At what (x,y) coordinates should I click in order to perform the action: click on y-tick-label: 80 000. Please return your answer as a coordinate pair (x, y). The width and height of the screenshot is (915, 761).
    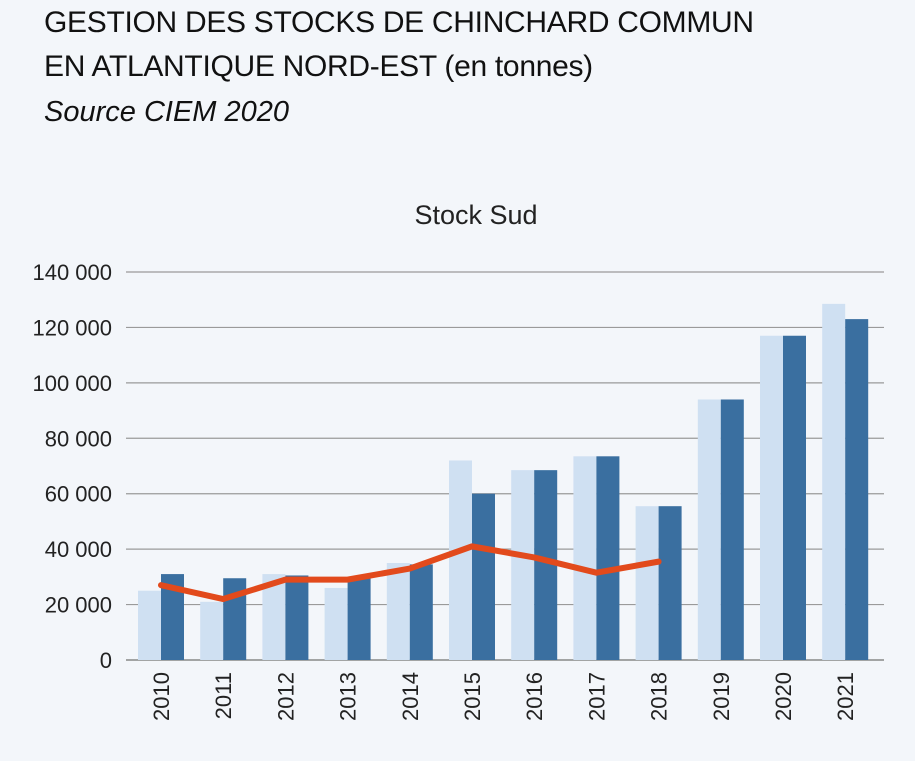
    Looking at the image, I should click on (78, 438).